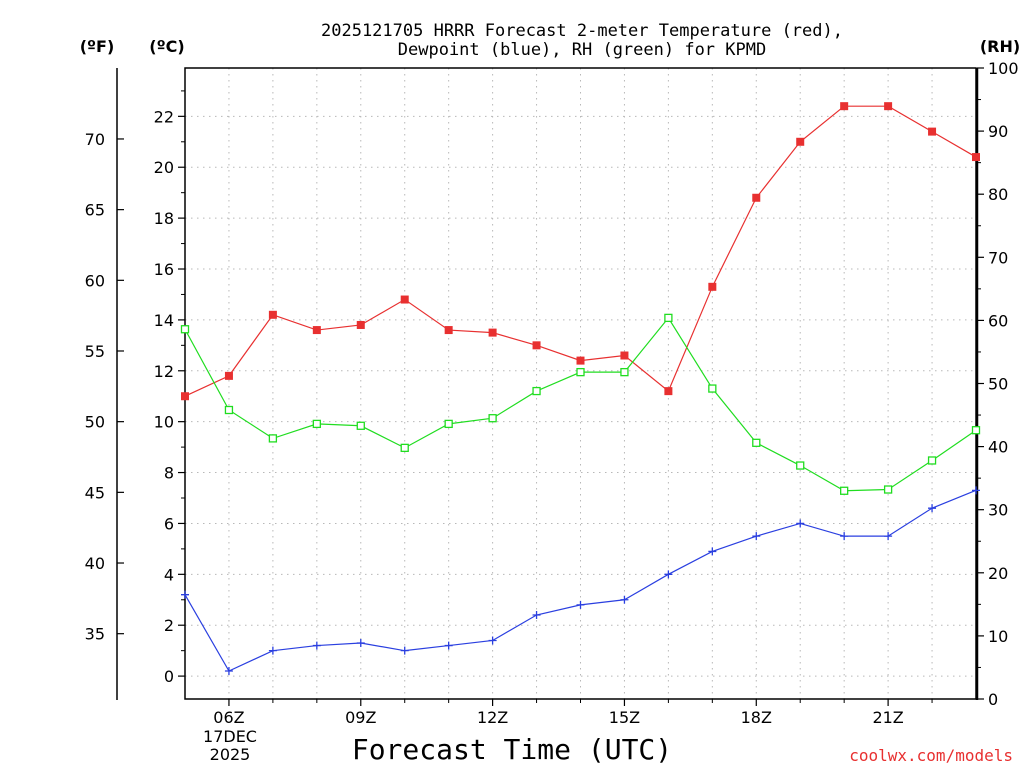 The height and width of the screenshot is (768, 1024). What do you see at coordinates (169, 473) in the screenshot?
I see `celsius-tick-label: 8` at bounding box center [169, 473].